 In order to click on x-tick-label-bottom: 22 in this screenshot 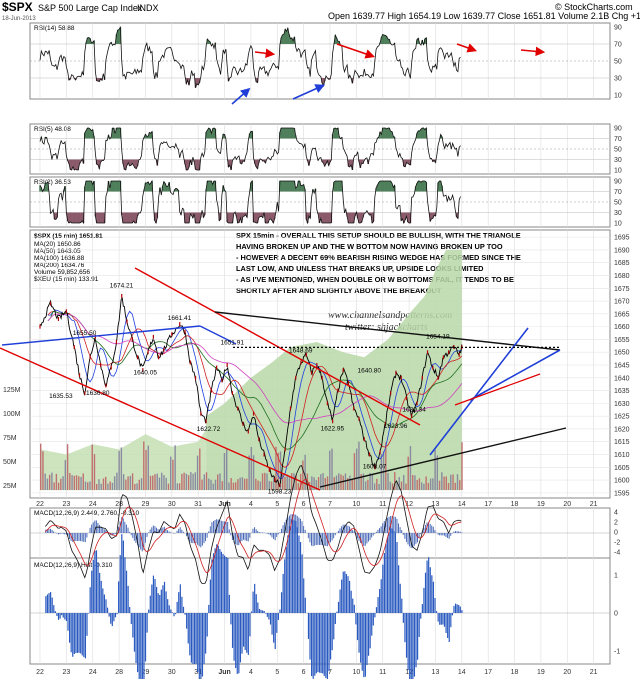, I will do `click(40, 672)`.